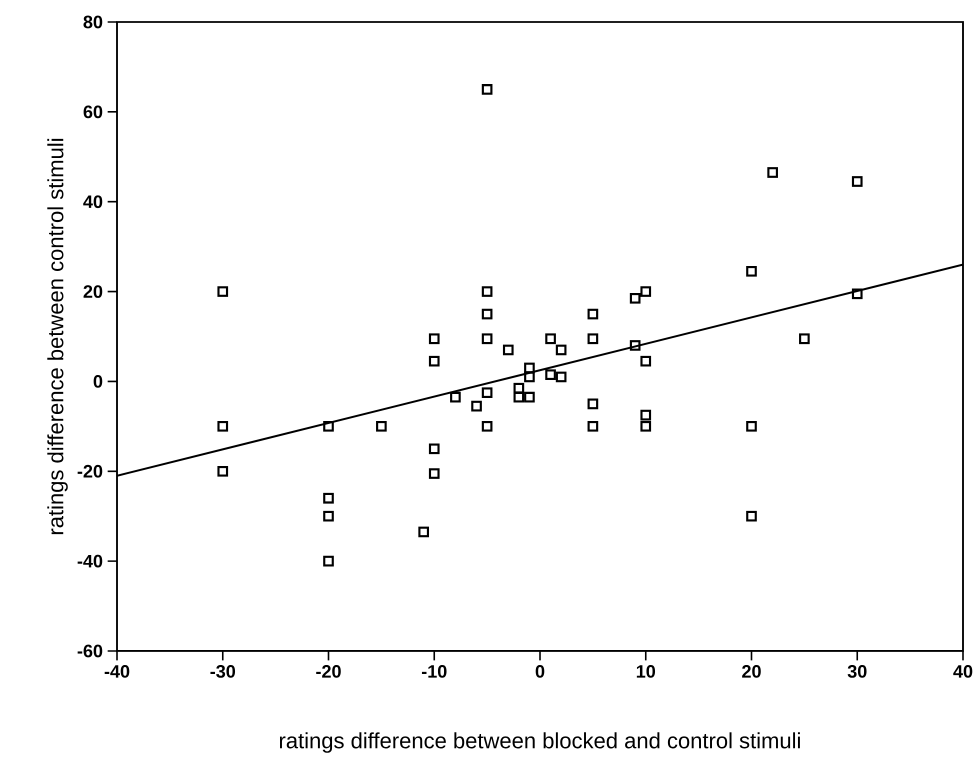 The image size is (979, 763). Describe the element at coordinates (57, 336) in the screenshot. I see `y-axis-title: ratings difference between control stimuli` at that location.